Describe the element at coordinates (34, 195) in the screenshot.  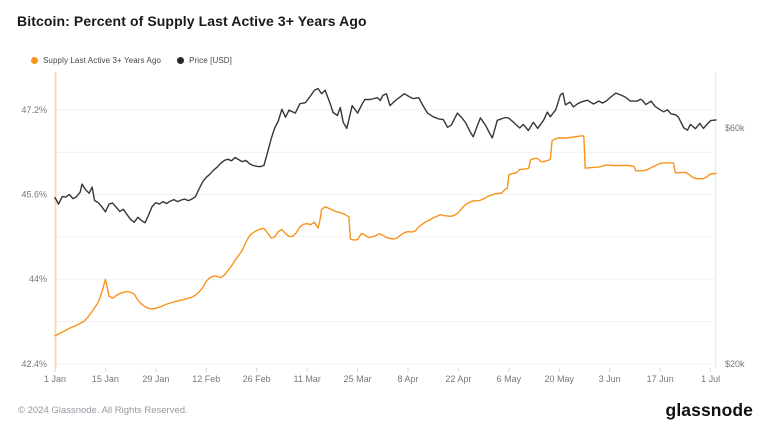
I see `y-axis-label-left: 45.6%` at that location.